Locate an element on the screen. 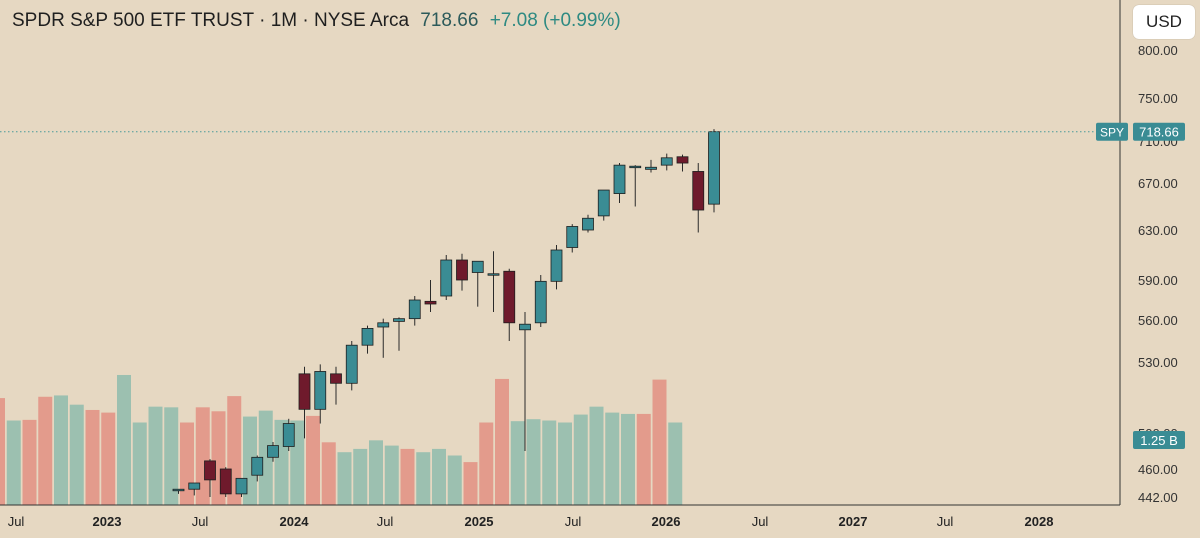  symbol-badge: SPY is located at coordinates (1112, 131).